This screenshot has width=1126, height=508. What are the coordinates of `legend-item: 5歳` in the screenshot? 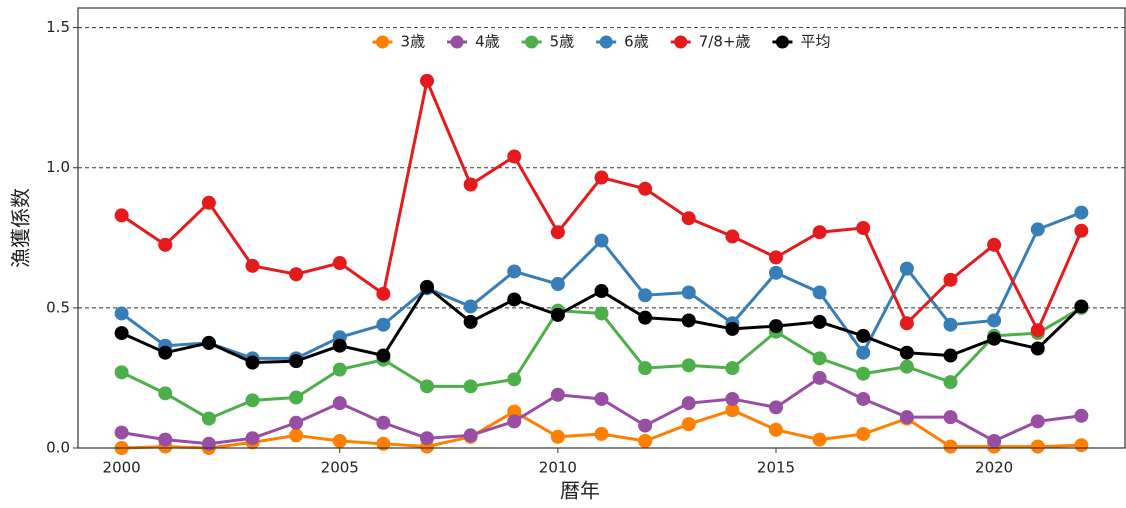 It's located at (547, 42).